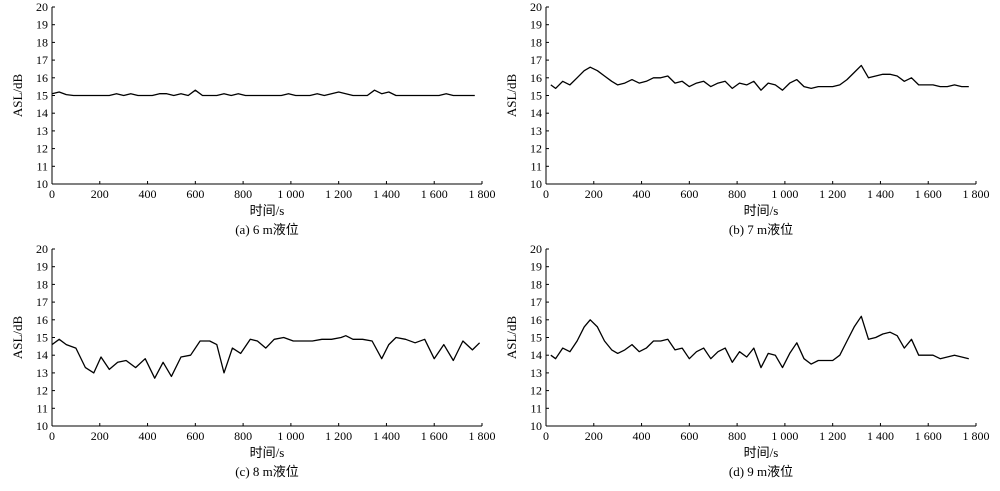 The image size is (1000, 491). I want to click on panel-caption: (a) 6 m液位, so click(267, 229).